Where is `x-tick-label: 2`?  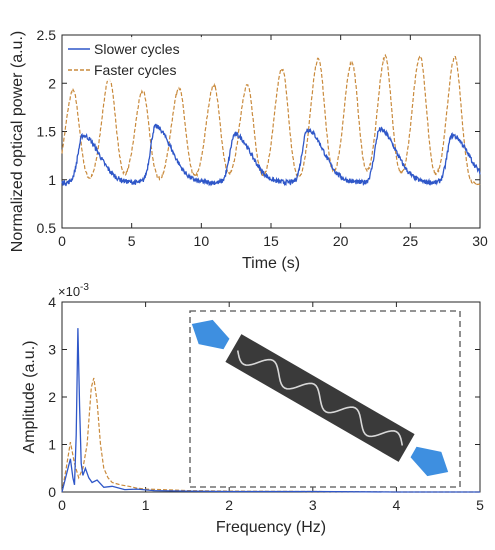
x-tick-label: 2 is located at coordinates (229, 505).